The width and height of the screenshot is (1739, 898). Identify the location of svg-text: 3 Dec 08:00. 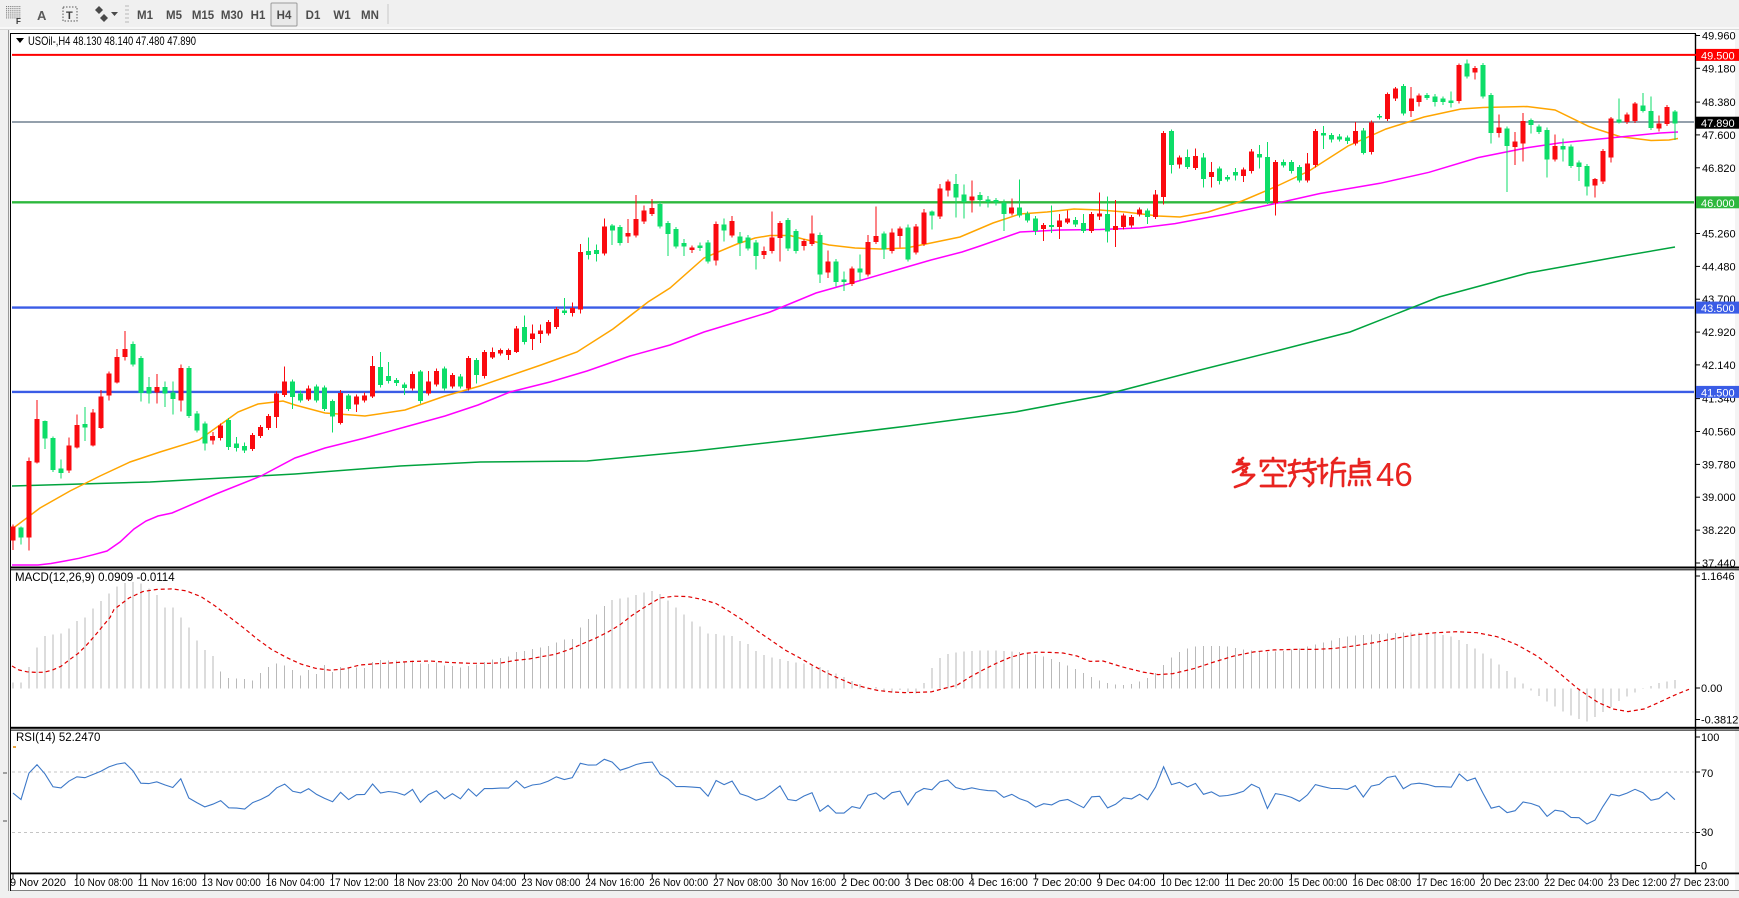
(934, 883).